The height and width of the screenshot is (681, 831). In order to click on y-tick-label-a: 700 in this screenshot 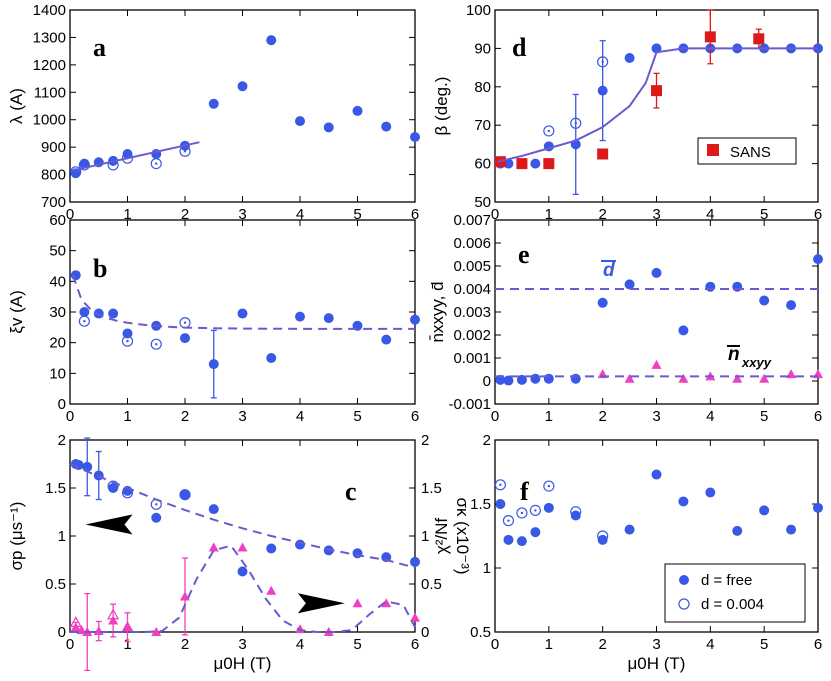, I will do `click(53, 202)`.